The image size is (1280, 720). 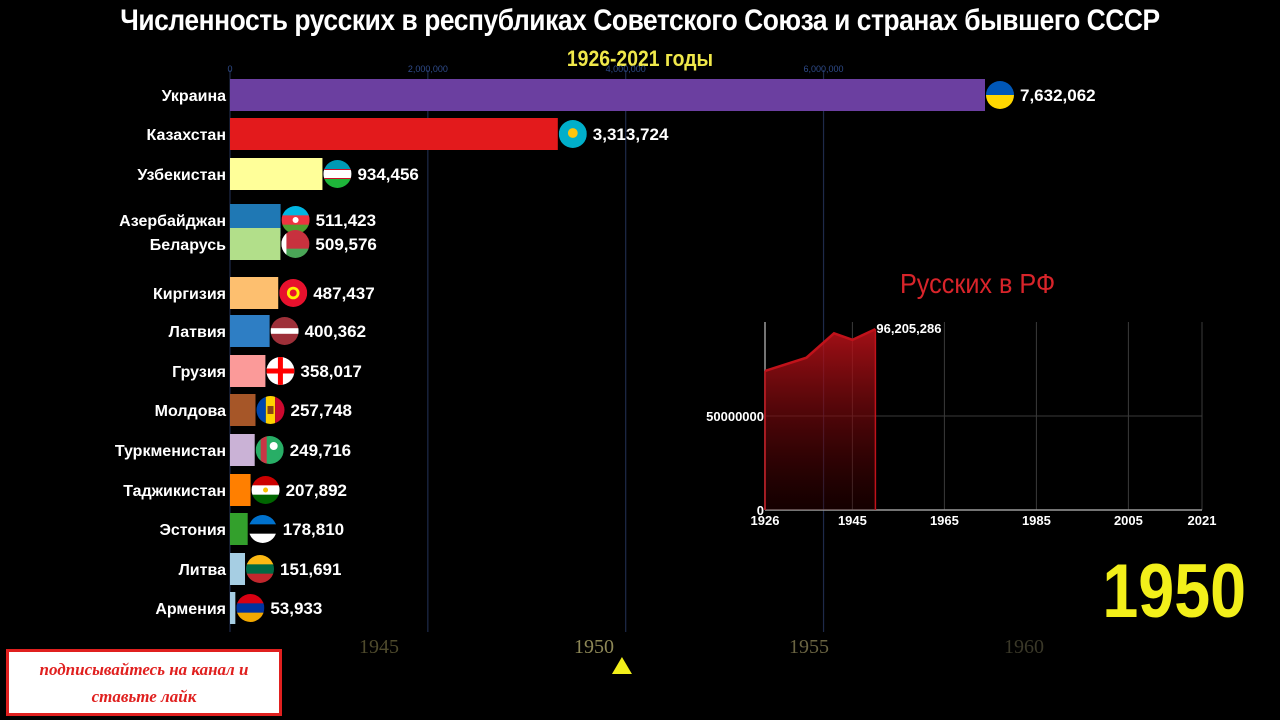 What do you see at coordinates (320, 450) in the screenshot?
I see `value-label: 249,716` at bounding box center [320, 450].